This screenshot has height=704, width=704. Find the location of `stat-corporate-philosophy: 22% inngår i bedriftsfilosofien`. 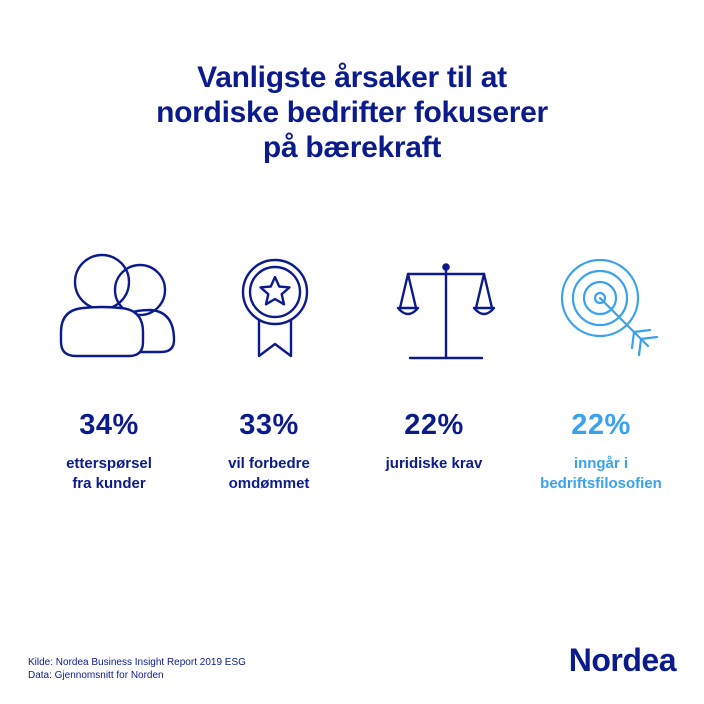

stat-corporate-philosophy: 22% inngår i bedriftsfilosofien is located at coordinates (601, 371).